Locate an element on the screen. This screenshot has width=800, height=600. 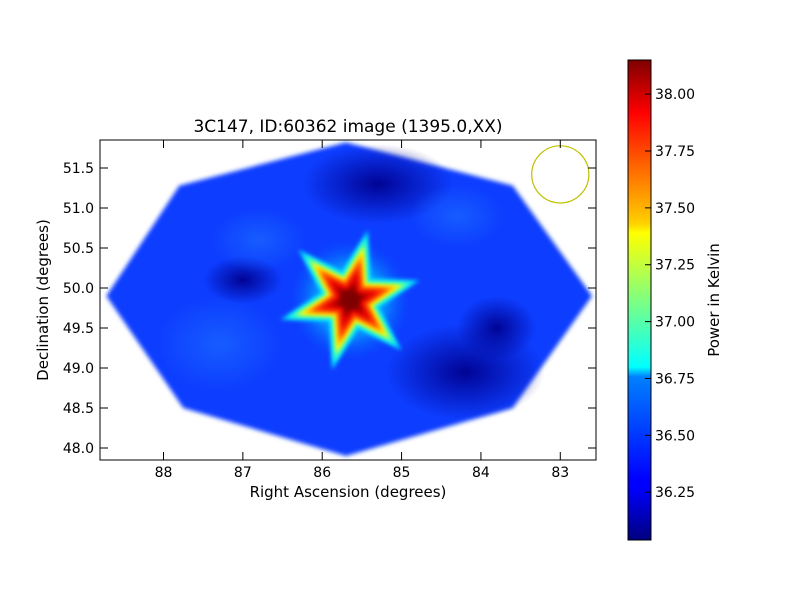
y-tick-label: 50.5 is located at coordinates (78, 249).